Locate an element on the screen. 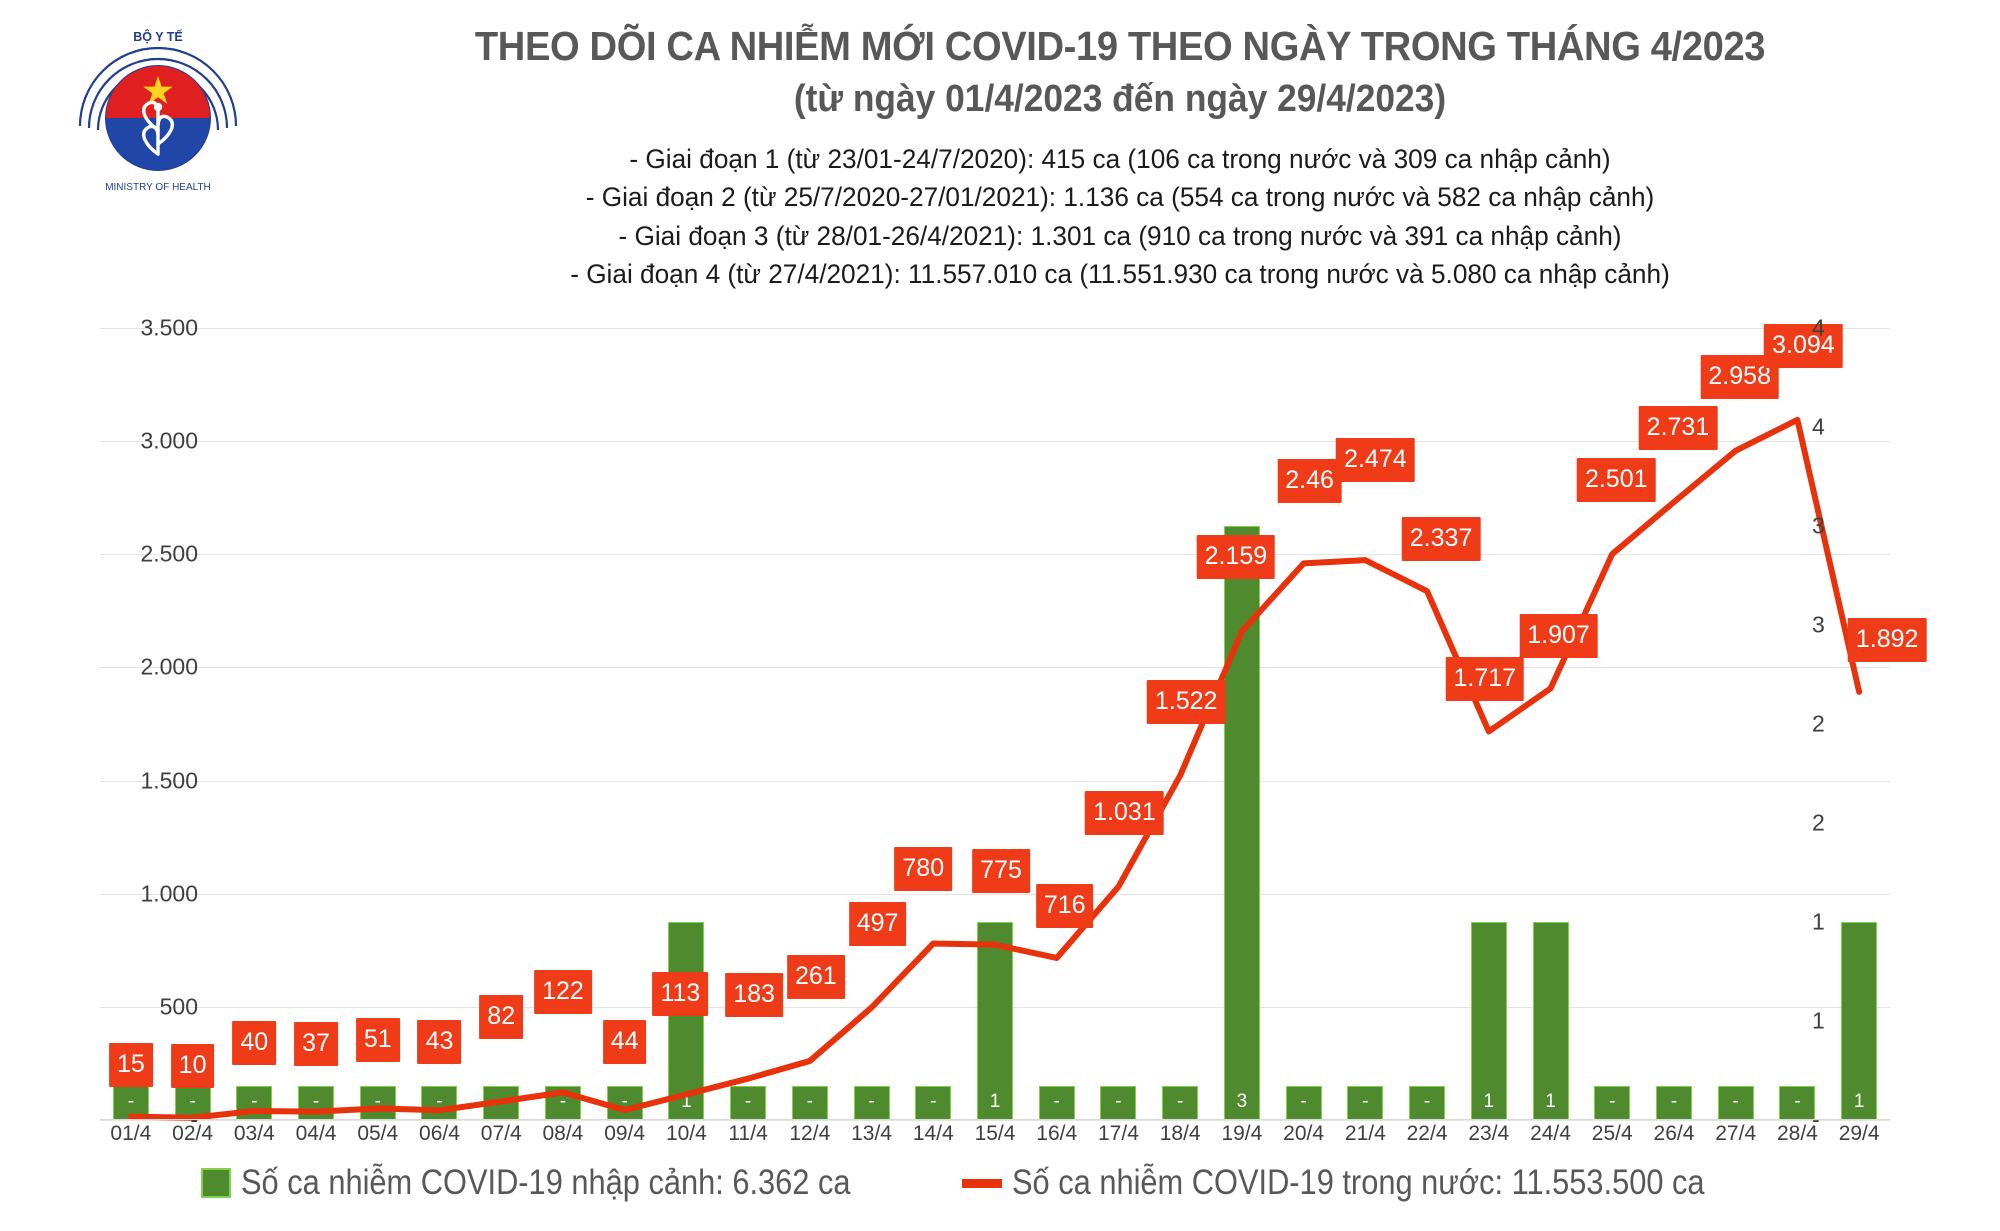  x-axis-tick-label: 11/4 is located at coordinates (748, 1133).